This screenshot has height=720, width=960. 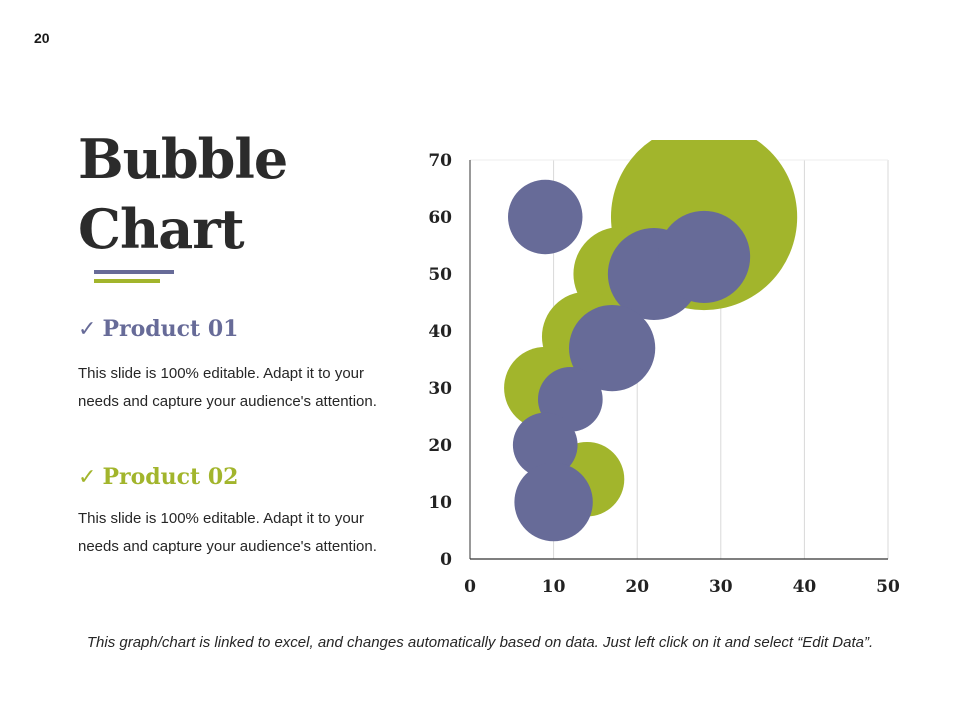 I want to click on y-tick-label: 30, so click(x=440, y=389).